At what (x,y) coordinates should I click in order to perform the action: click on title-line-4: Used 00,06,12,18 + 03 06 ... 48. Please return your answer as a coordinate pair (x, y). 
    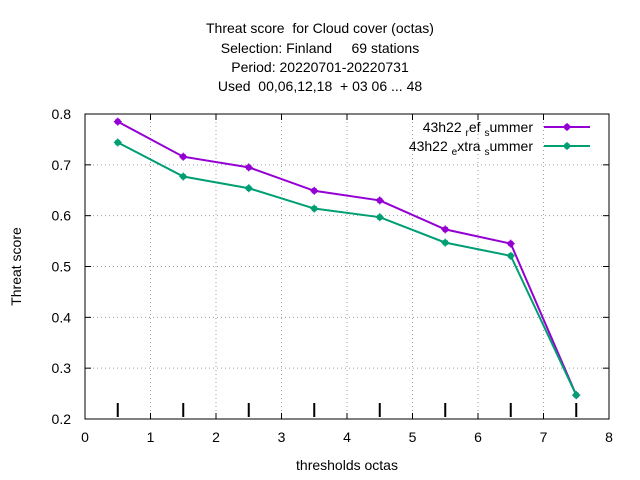
    Looking at the image, I should click on (320, 86).